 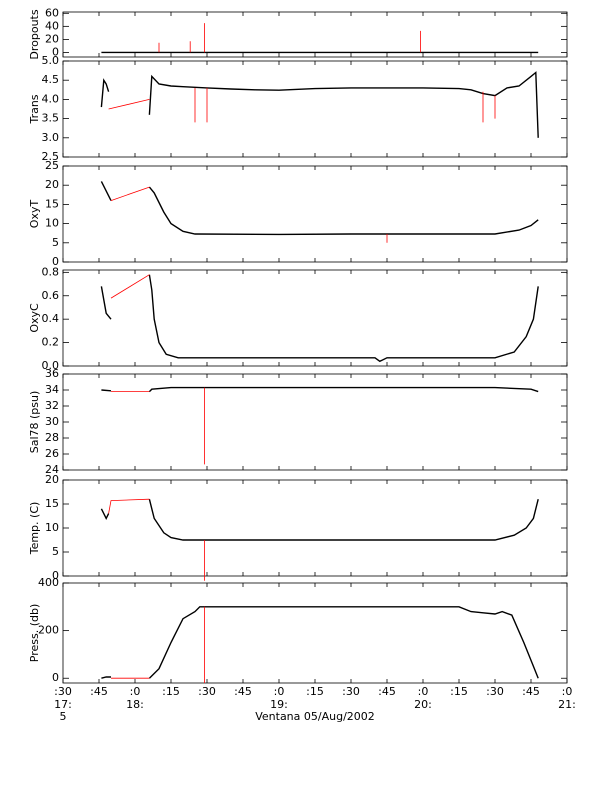 I want to click on y-tick-label: 0.2, so click(x=51, y=342).